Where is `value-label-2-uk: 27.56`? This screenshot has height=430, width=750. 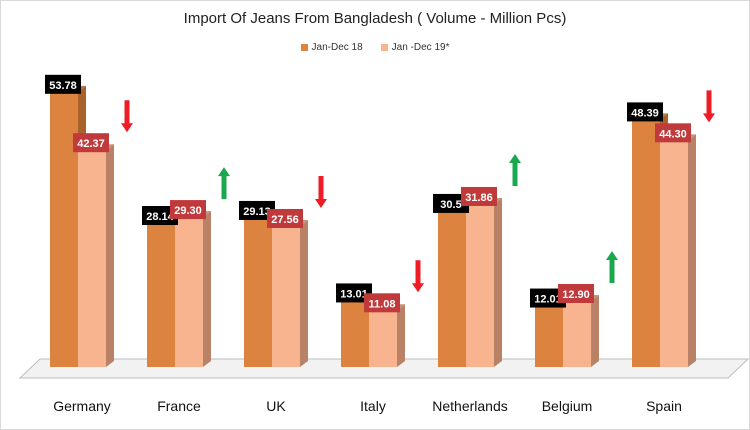 value-label-2-uk: 27.56 is located at coordinates (285, 220).